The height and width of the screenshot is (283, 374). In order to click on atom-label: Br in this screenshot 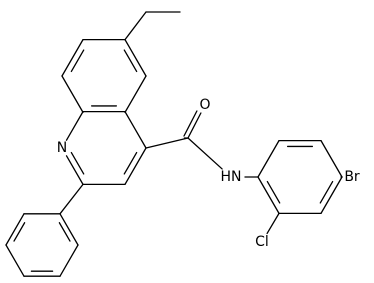, I will do `click(352, 177)`.